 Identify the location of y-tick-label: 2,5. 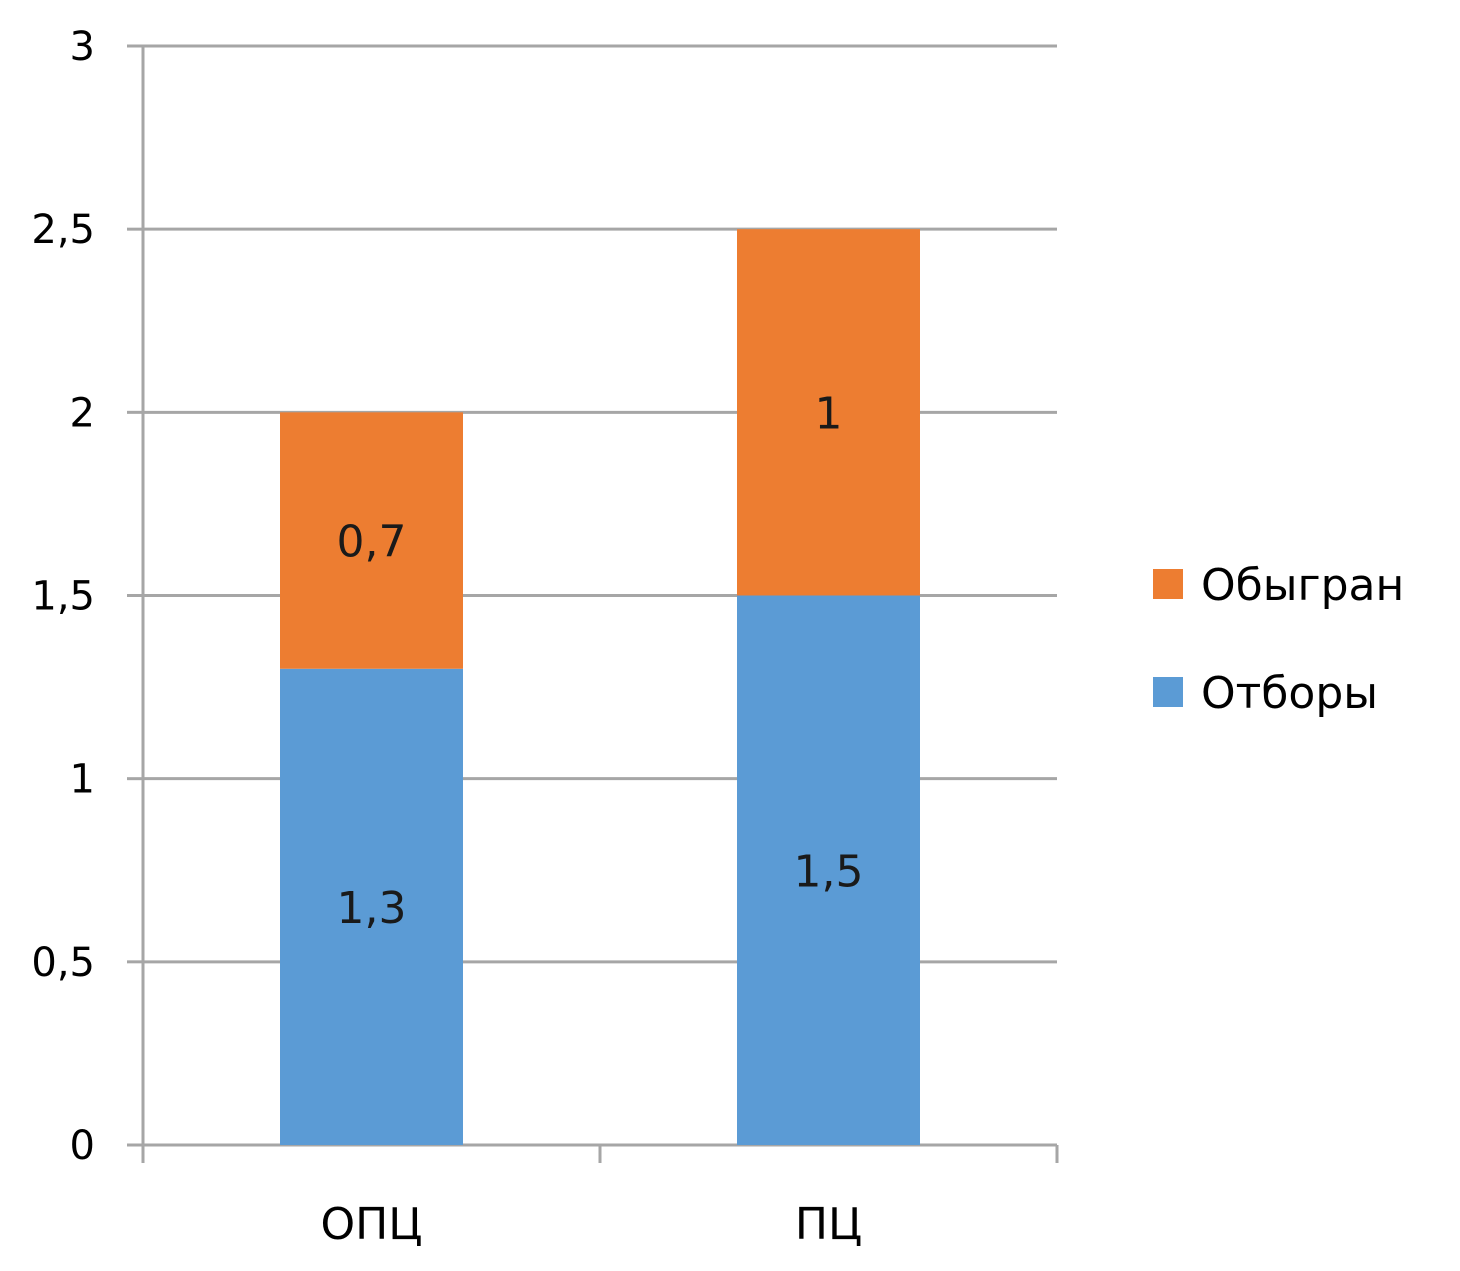
(63, 230).